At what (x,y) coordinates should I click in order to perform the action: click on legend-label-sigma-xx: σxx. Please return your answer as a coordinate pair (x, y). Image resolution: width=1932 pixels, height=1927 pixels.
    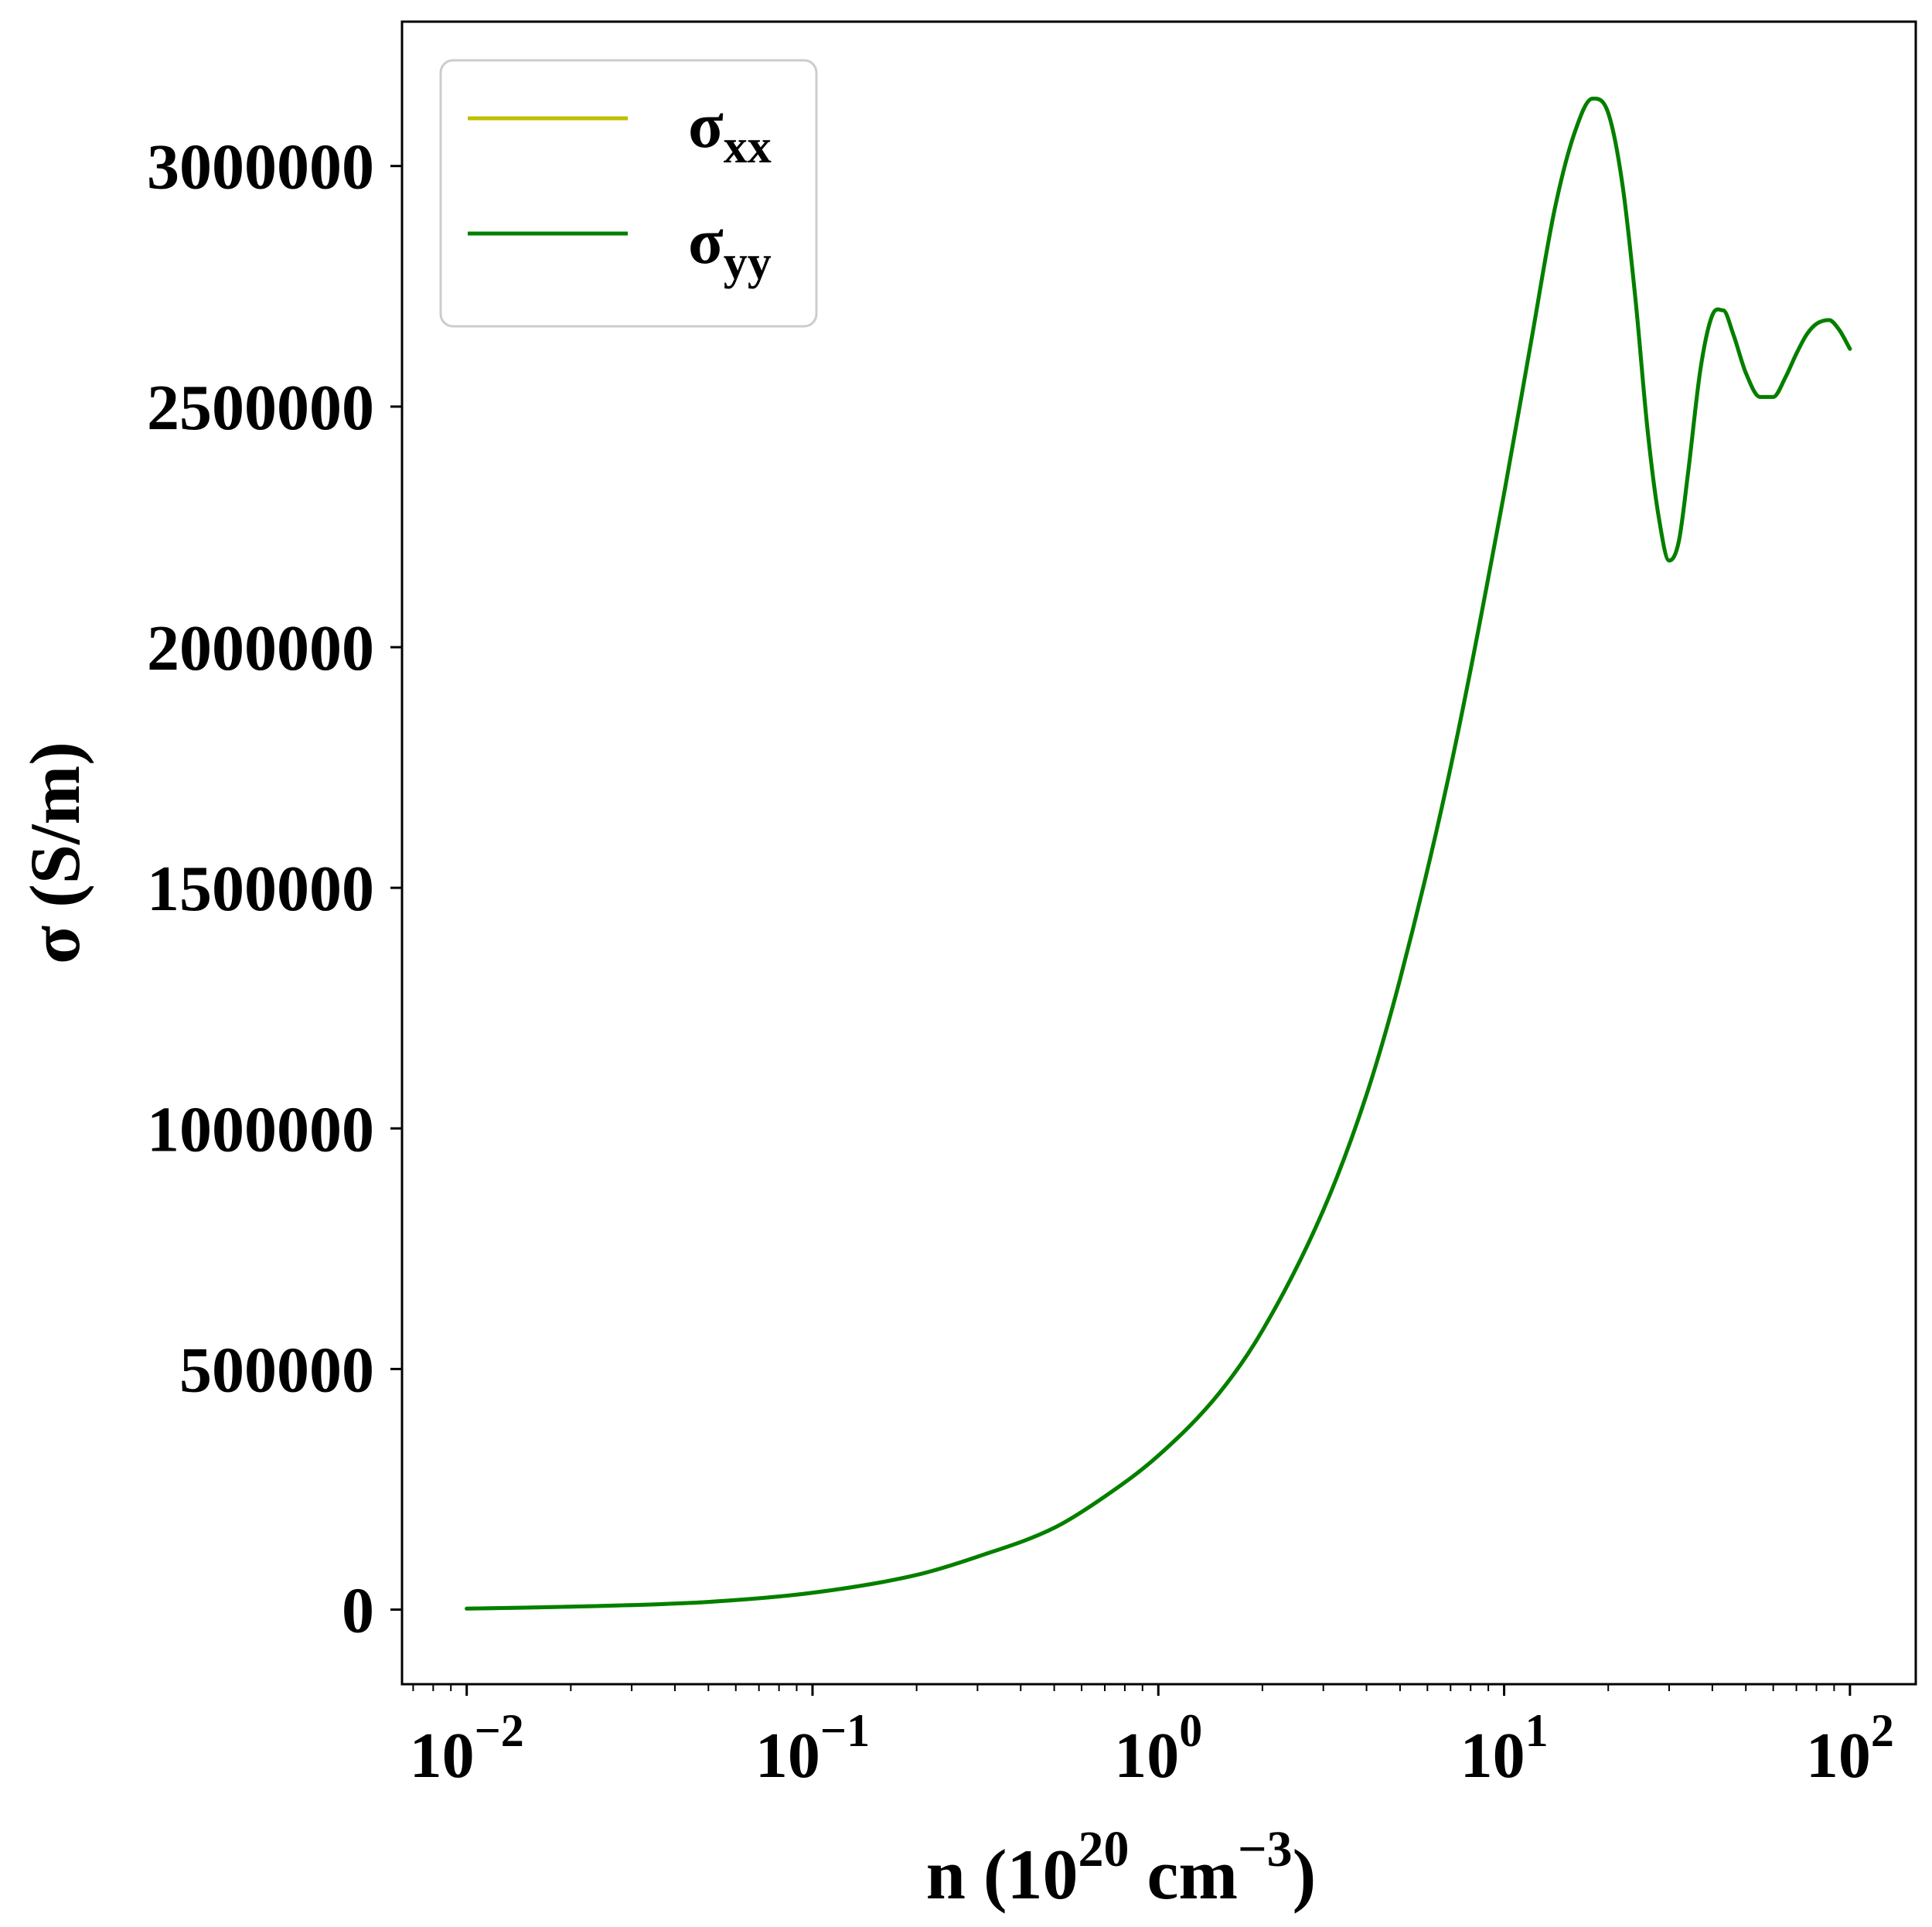
    Looking at the image, I should click on (730, 131).